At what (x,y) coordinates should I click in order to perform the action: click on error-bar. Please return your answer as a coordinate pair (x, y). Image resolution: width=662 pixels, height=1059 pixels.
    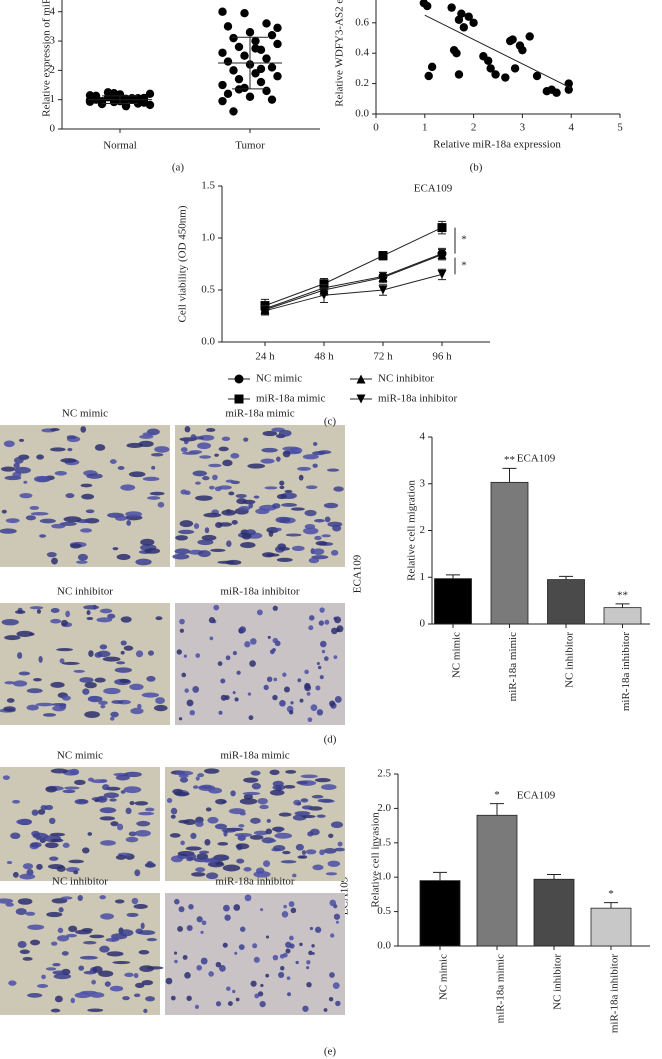
    Looking at the image, I should click on (554, 876).